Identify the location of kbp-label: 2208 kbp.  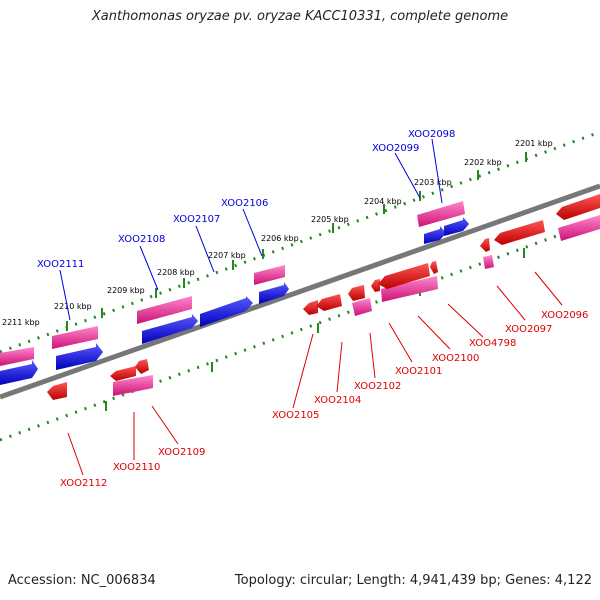
(176, 272).